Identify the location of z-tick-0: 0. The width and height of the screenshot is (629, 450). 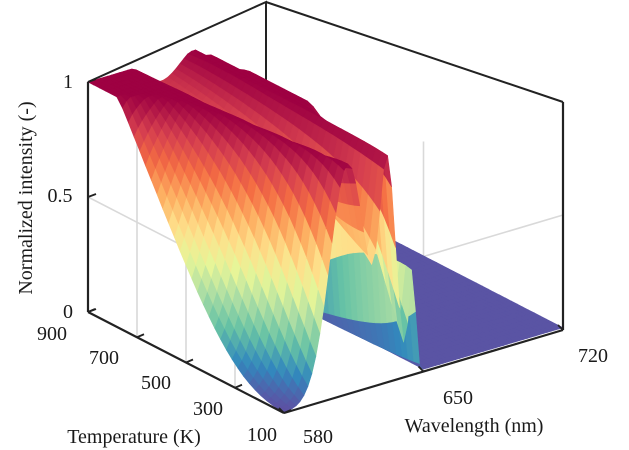
(68, 312).